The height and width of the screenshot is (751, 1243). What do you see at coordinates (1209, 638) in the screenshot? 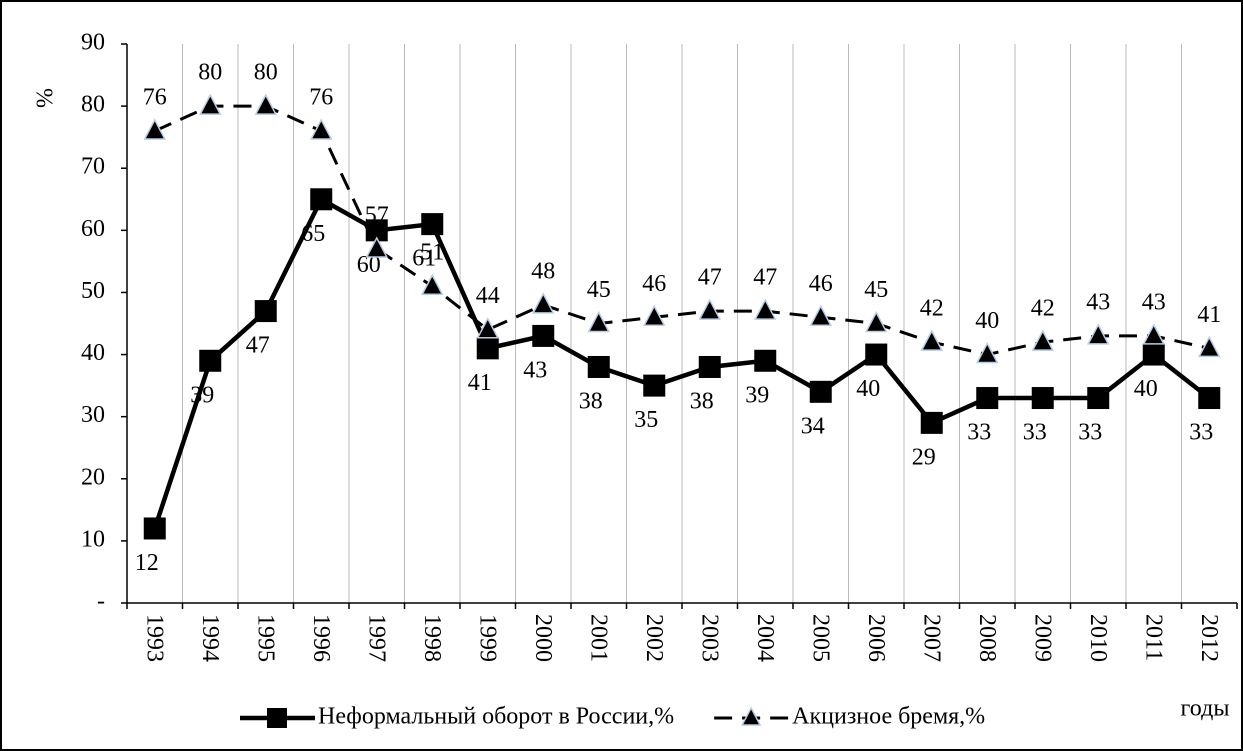
I see `x-tick-label: 2012` at bounding box center [1209, 638].